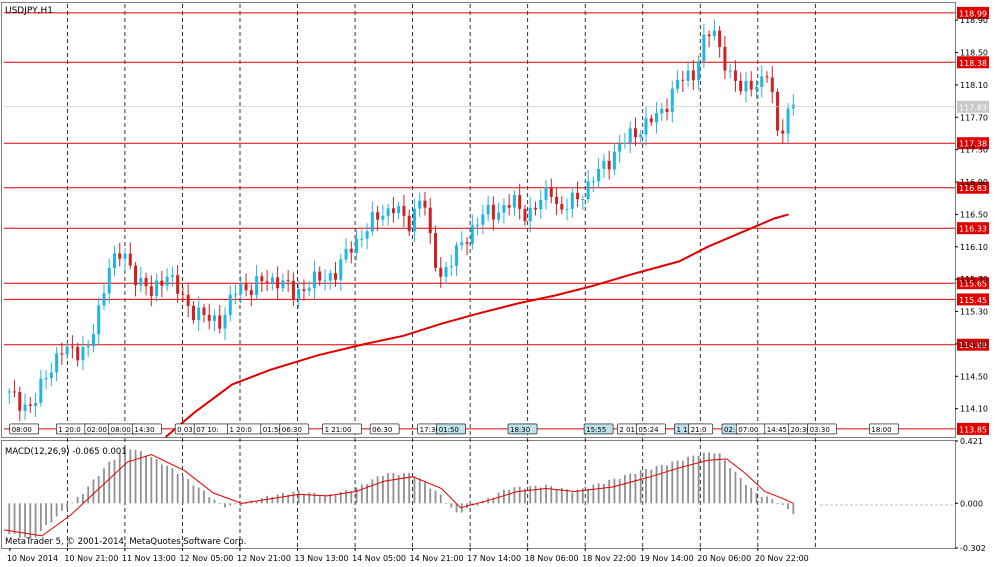  I want to click on price-tick-label: 115.30, so click(974, 312).